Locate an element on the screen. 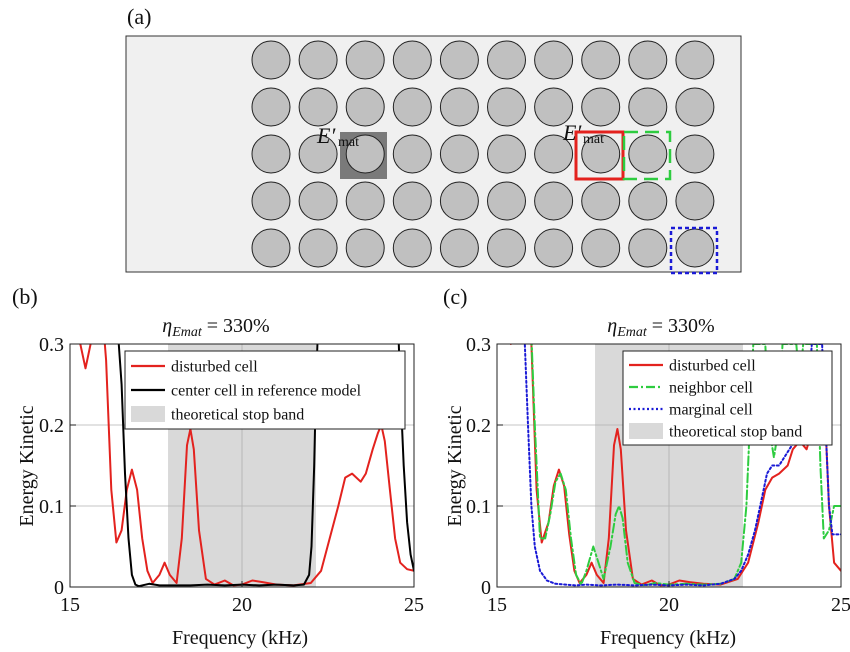 Image resolution: width=850 pixels, height=652 pixels. chart-b-title-rest: = 330% is located at coordinates (236, 326).